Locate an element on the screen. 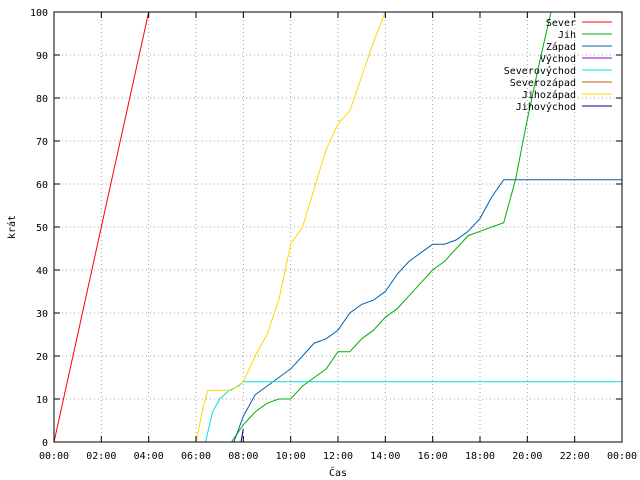  x-tick-label: 18:00 is located at coordinates (480, 456).